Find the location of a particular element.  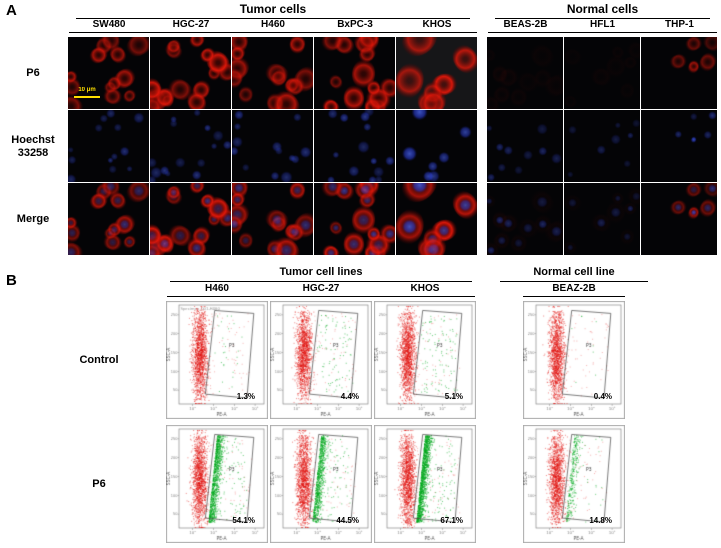

micro-image-p6-h460 is located at coordinates (272, 73).